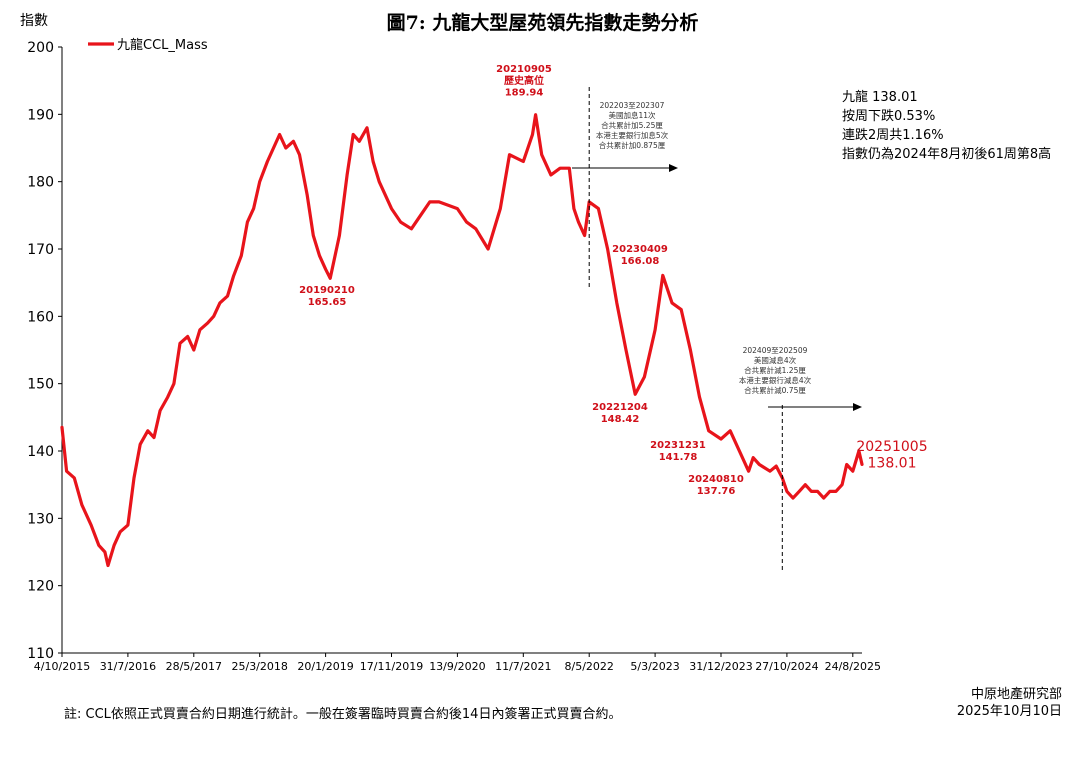  Describe the element at coordinates (588, 666) in the screenshot. I see `x-tick-label: 8/5/2022` at that location.